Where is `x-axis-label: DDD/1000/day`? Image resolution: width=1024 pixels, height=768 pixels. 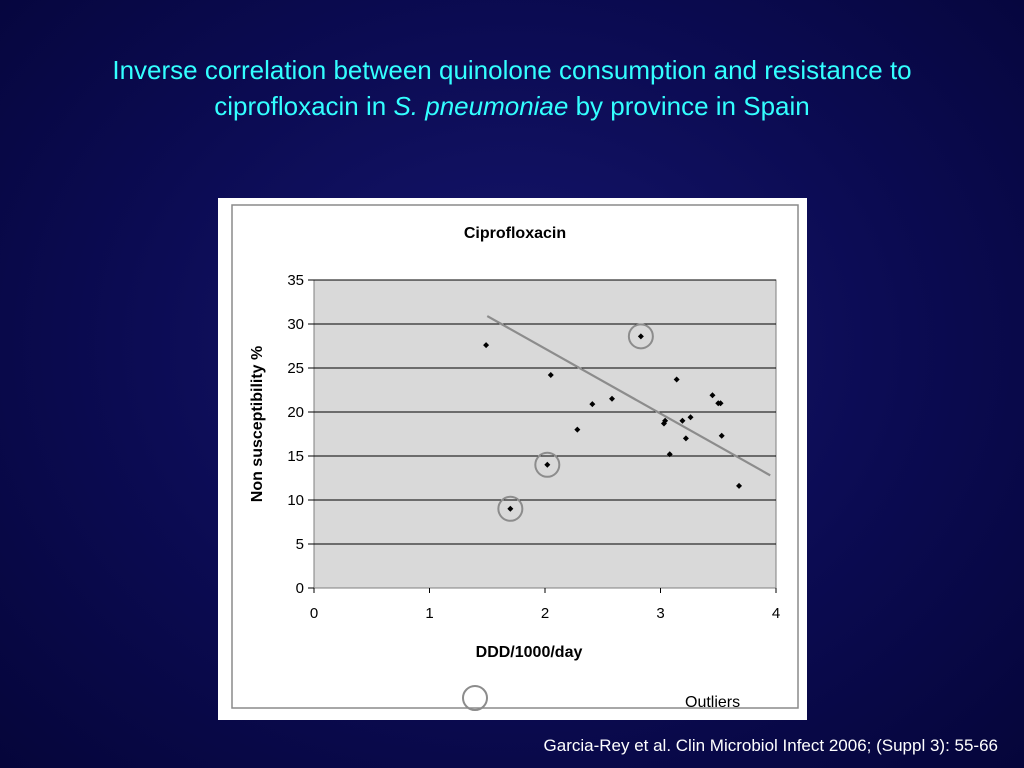 x-axis-label: DDD/1000/day is located at coordinates (529, 652).